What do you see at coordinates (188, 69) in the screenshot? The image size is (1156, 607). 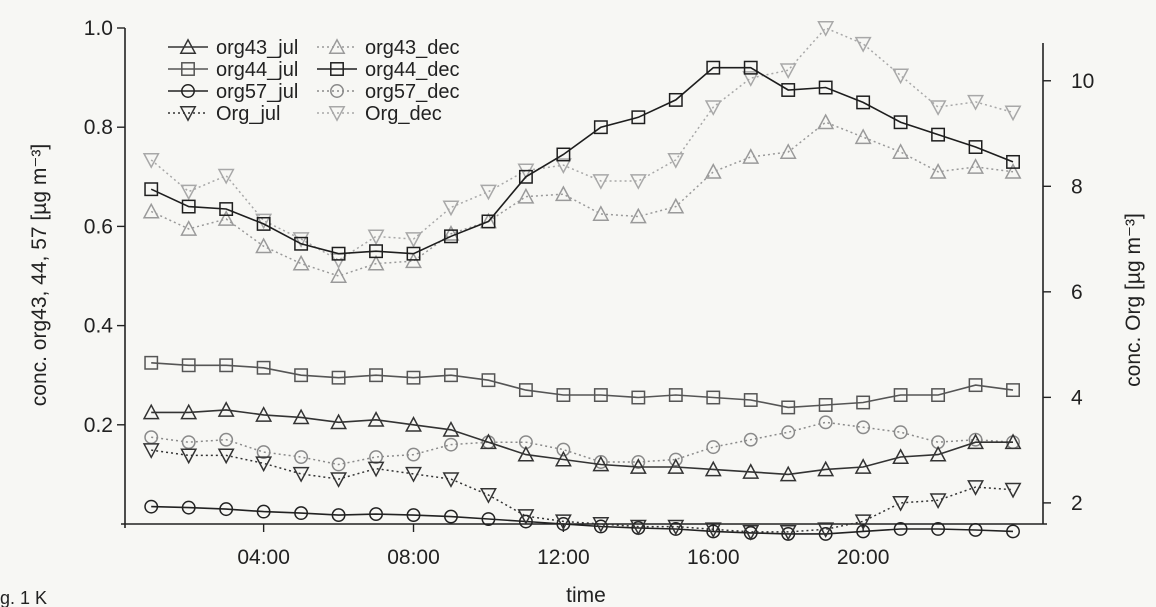 I see `legend-marker-org44-jul` at bounding box center [188, 69].